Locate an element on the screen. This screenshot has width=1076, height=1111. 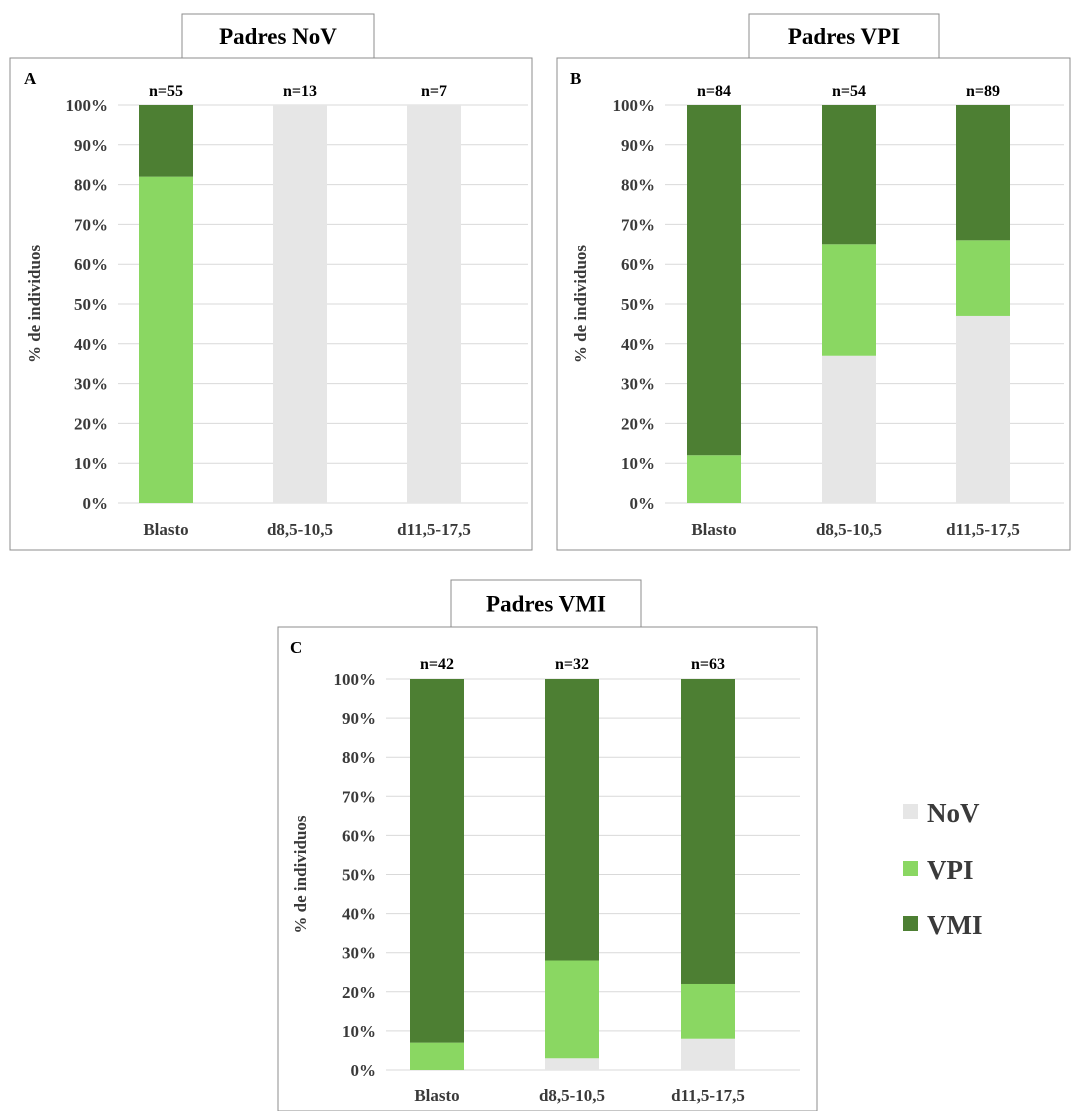
chart-title: Padres VMI is located at coordinates (546, 604).